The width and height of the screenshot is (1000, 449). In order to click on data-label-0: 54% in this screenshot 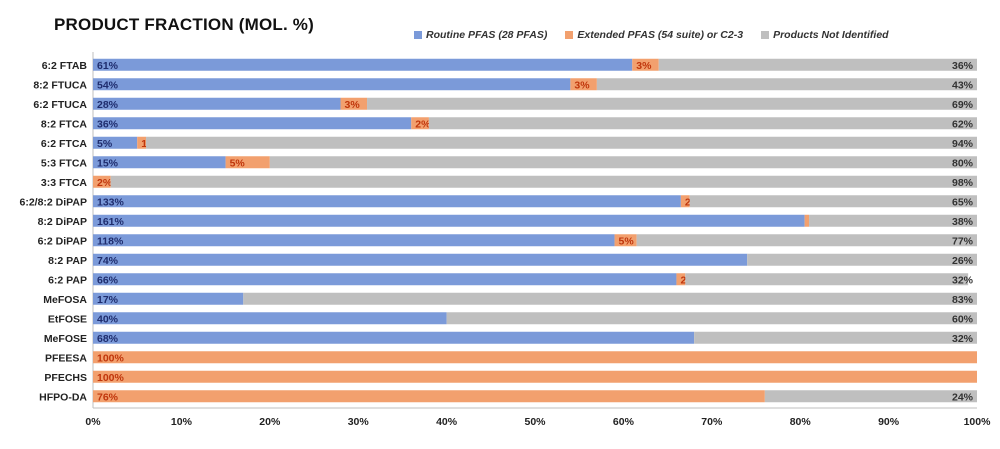, I will do `click(108, 85)`.